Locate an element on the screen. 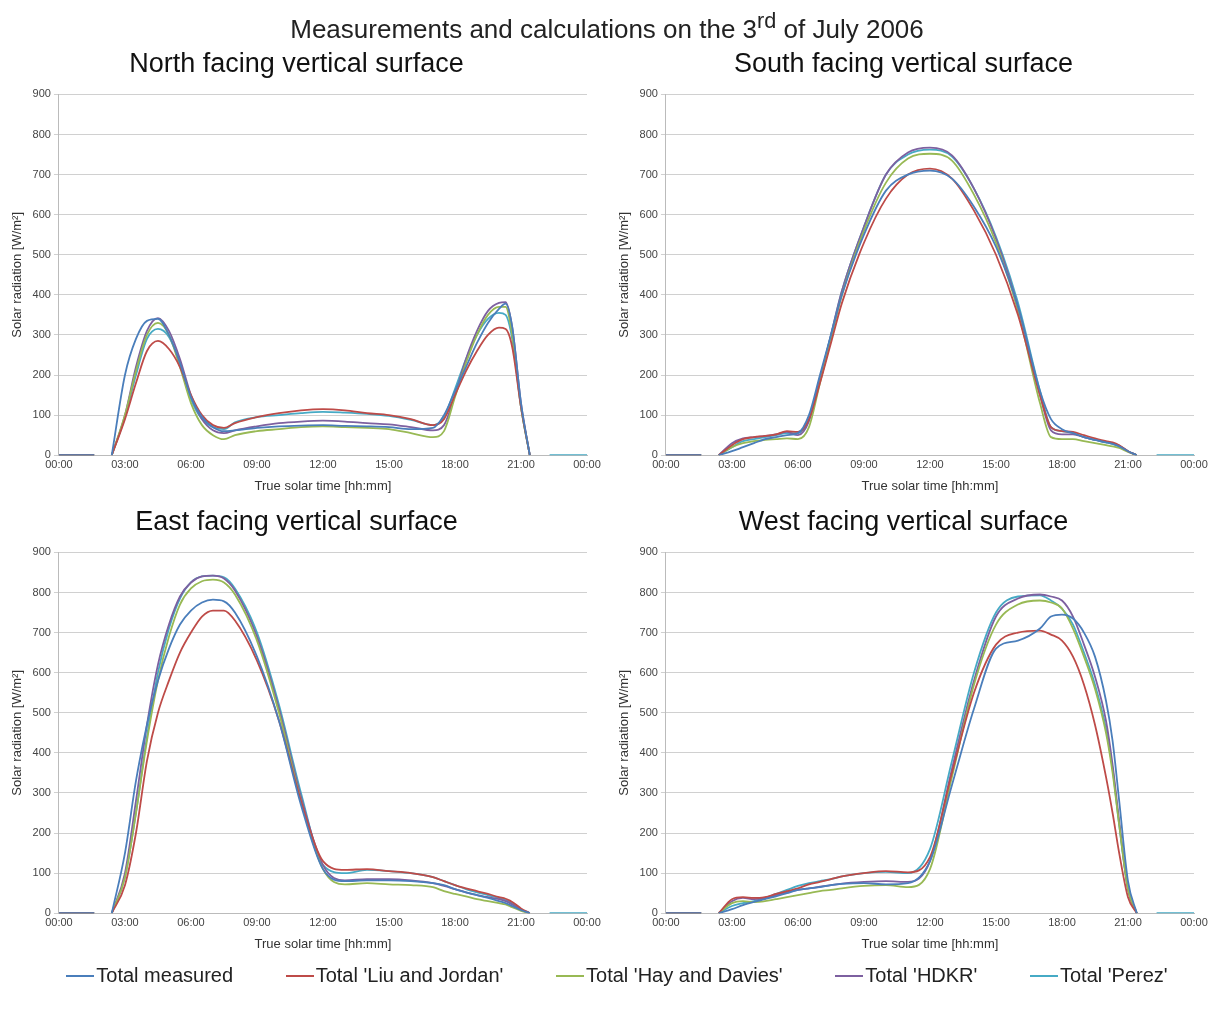 This screenshot has width=1214, height=1010. text: Measurements and calculations on the 3$^{rd}$ of July 2006 is located at coordinates (607, 26).